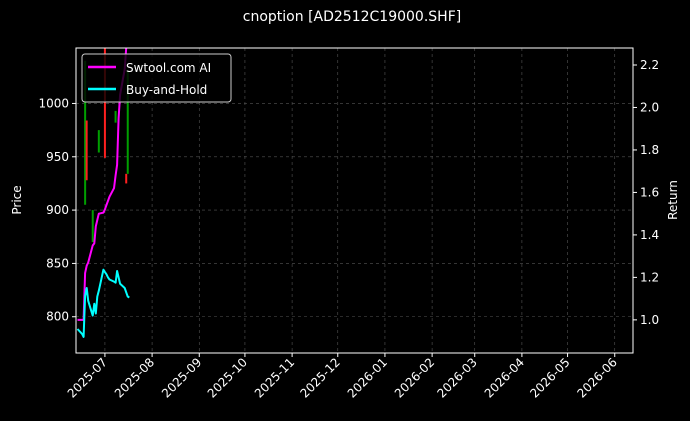 This screenshot has height=421, width=690. I want to click on right-tick-label: 1.6, so click(649, 192).